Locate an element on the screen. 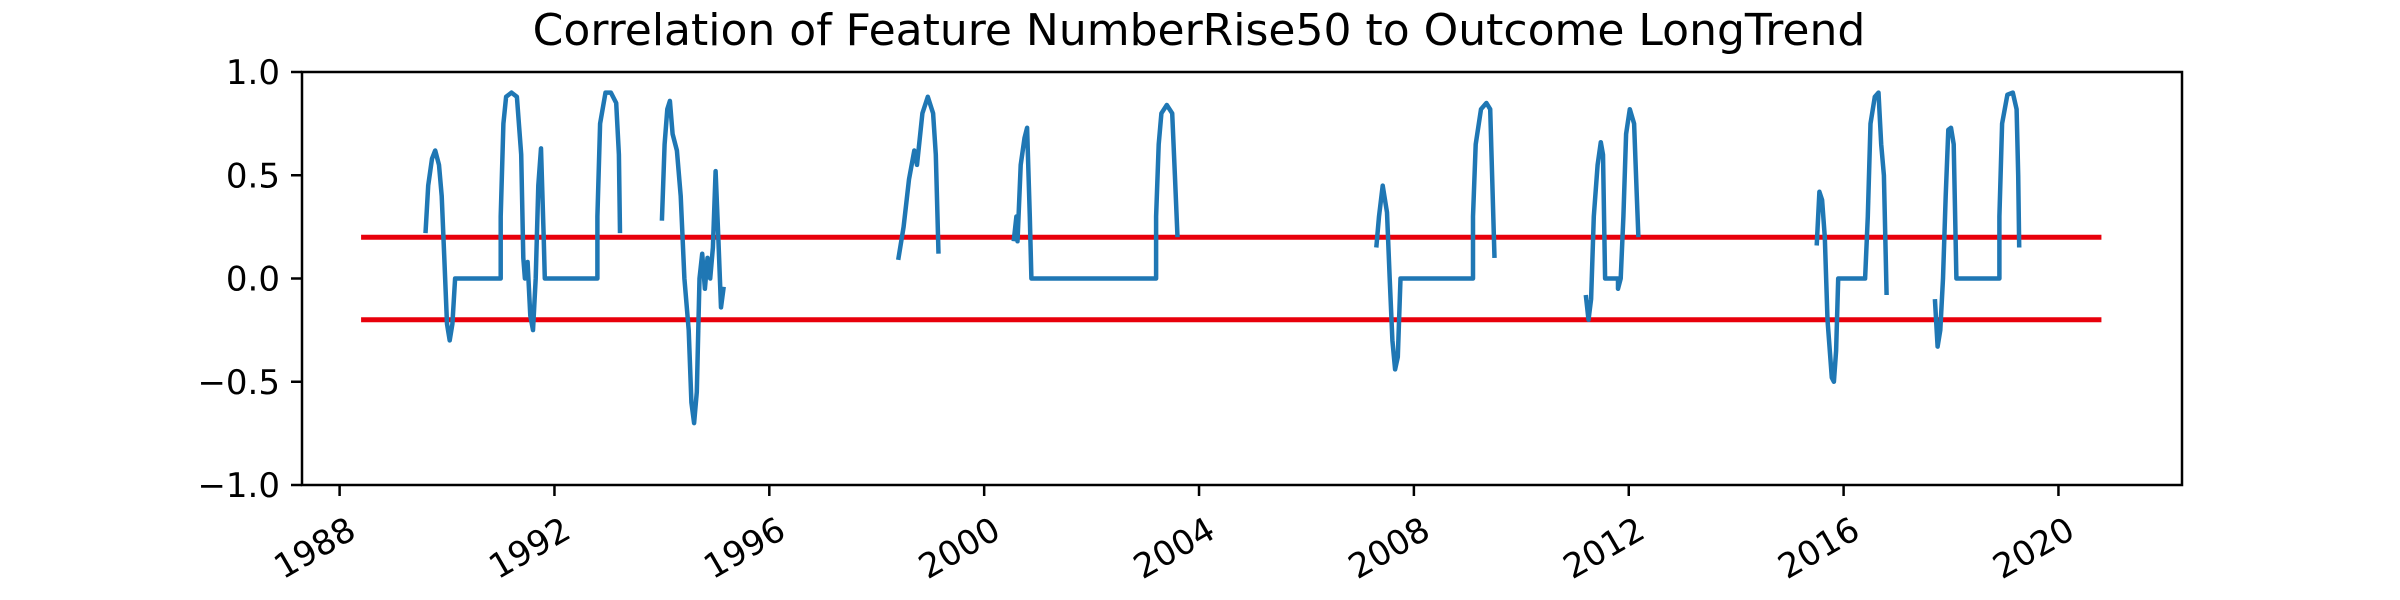 This screenshot has width=2400, height=600. x-tick-label: 2008 is located at coordinates (1389, 549).